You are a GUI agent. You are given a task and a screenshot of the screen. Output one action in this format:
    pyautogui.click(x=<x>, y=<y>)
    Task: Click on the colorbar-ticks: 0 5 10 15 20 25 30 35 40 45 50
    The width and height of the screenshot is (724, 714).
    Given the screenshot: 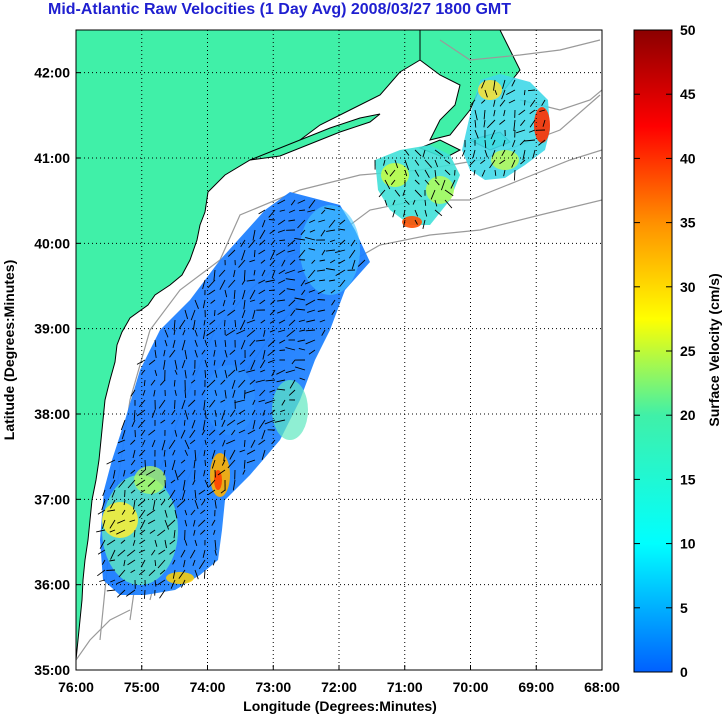 What is the action you would take?
    pyautogui.click(x=665, y=351)
    